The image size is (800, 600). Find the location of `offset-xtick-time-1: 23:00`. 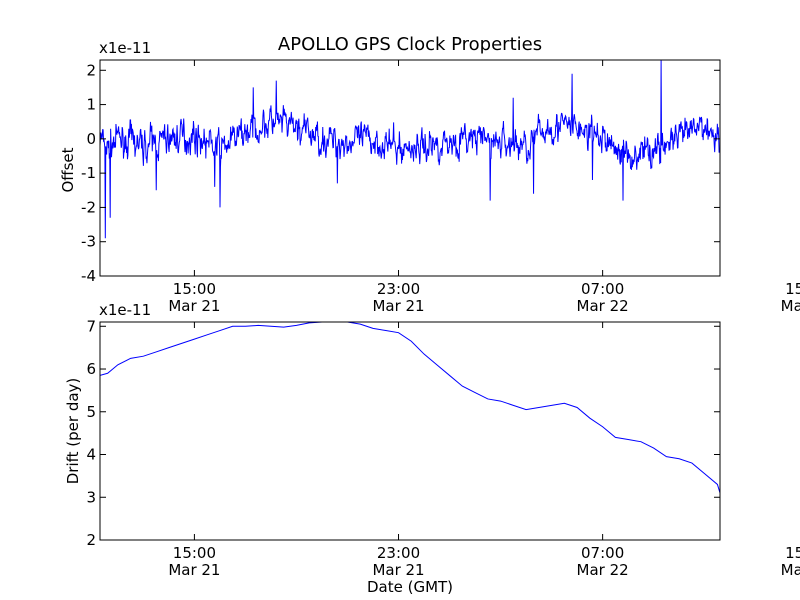

offset-xtick-time-1: 23:00 is located at coordinates (398, 289).